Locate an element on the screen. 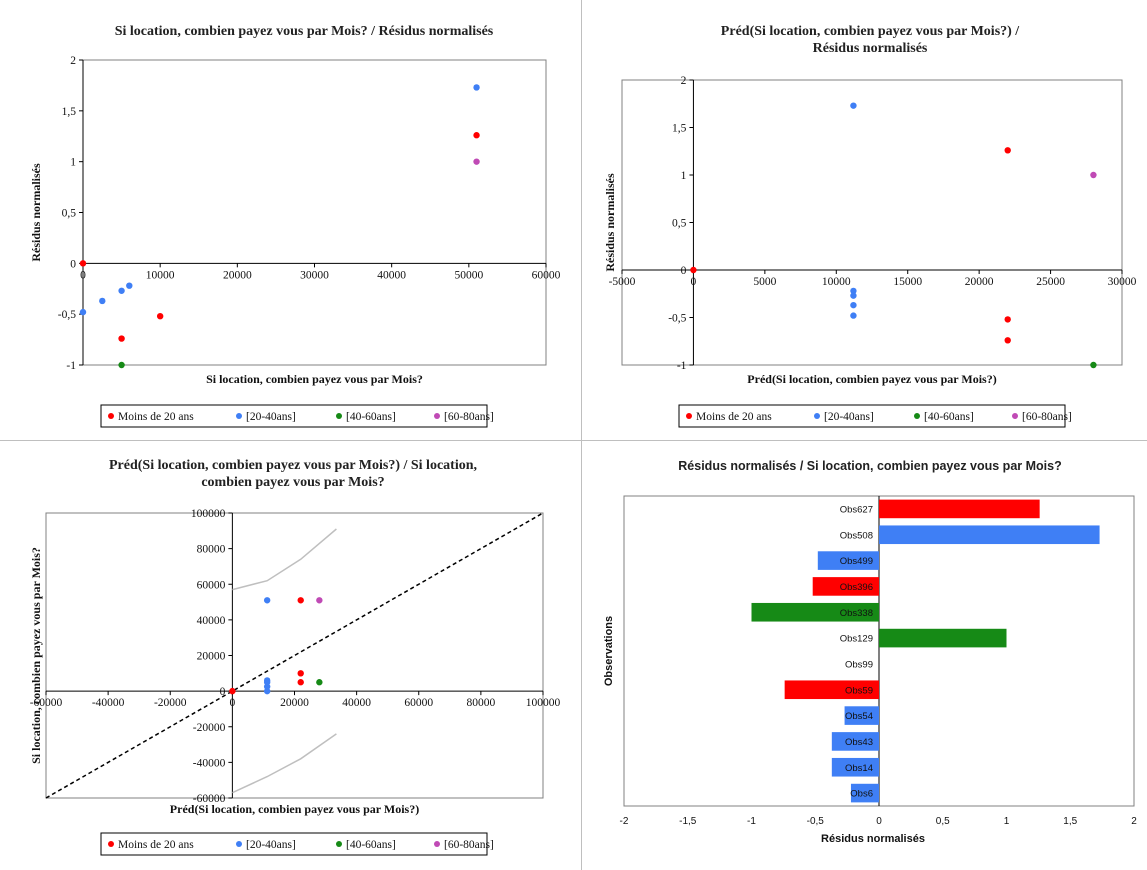 Image resolution: width=1147 pixels, height=870 pixels. category-label: Obs54 is located at coordinates (859, 716).